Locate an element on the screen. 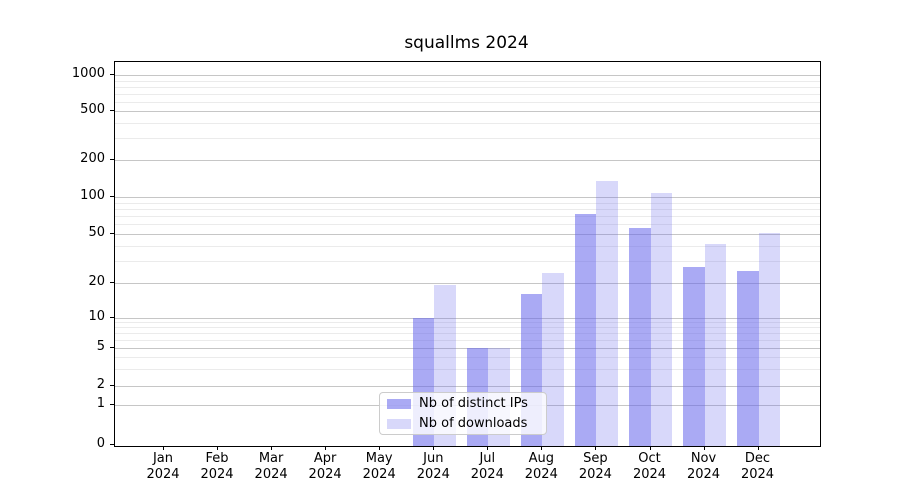 Image resolution: width=900 pixels, height=500 pixels. x-tick-label-oct: Oct 2024 is located at coordinates (649, 466).